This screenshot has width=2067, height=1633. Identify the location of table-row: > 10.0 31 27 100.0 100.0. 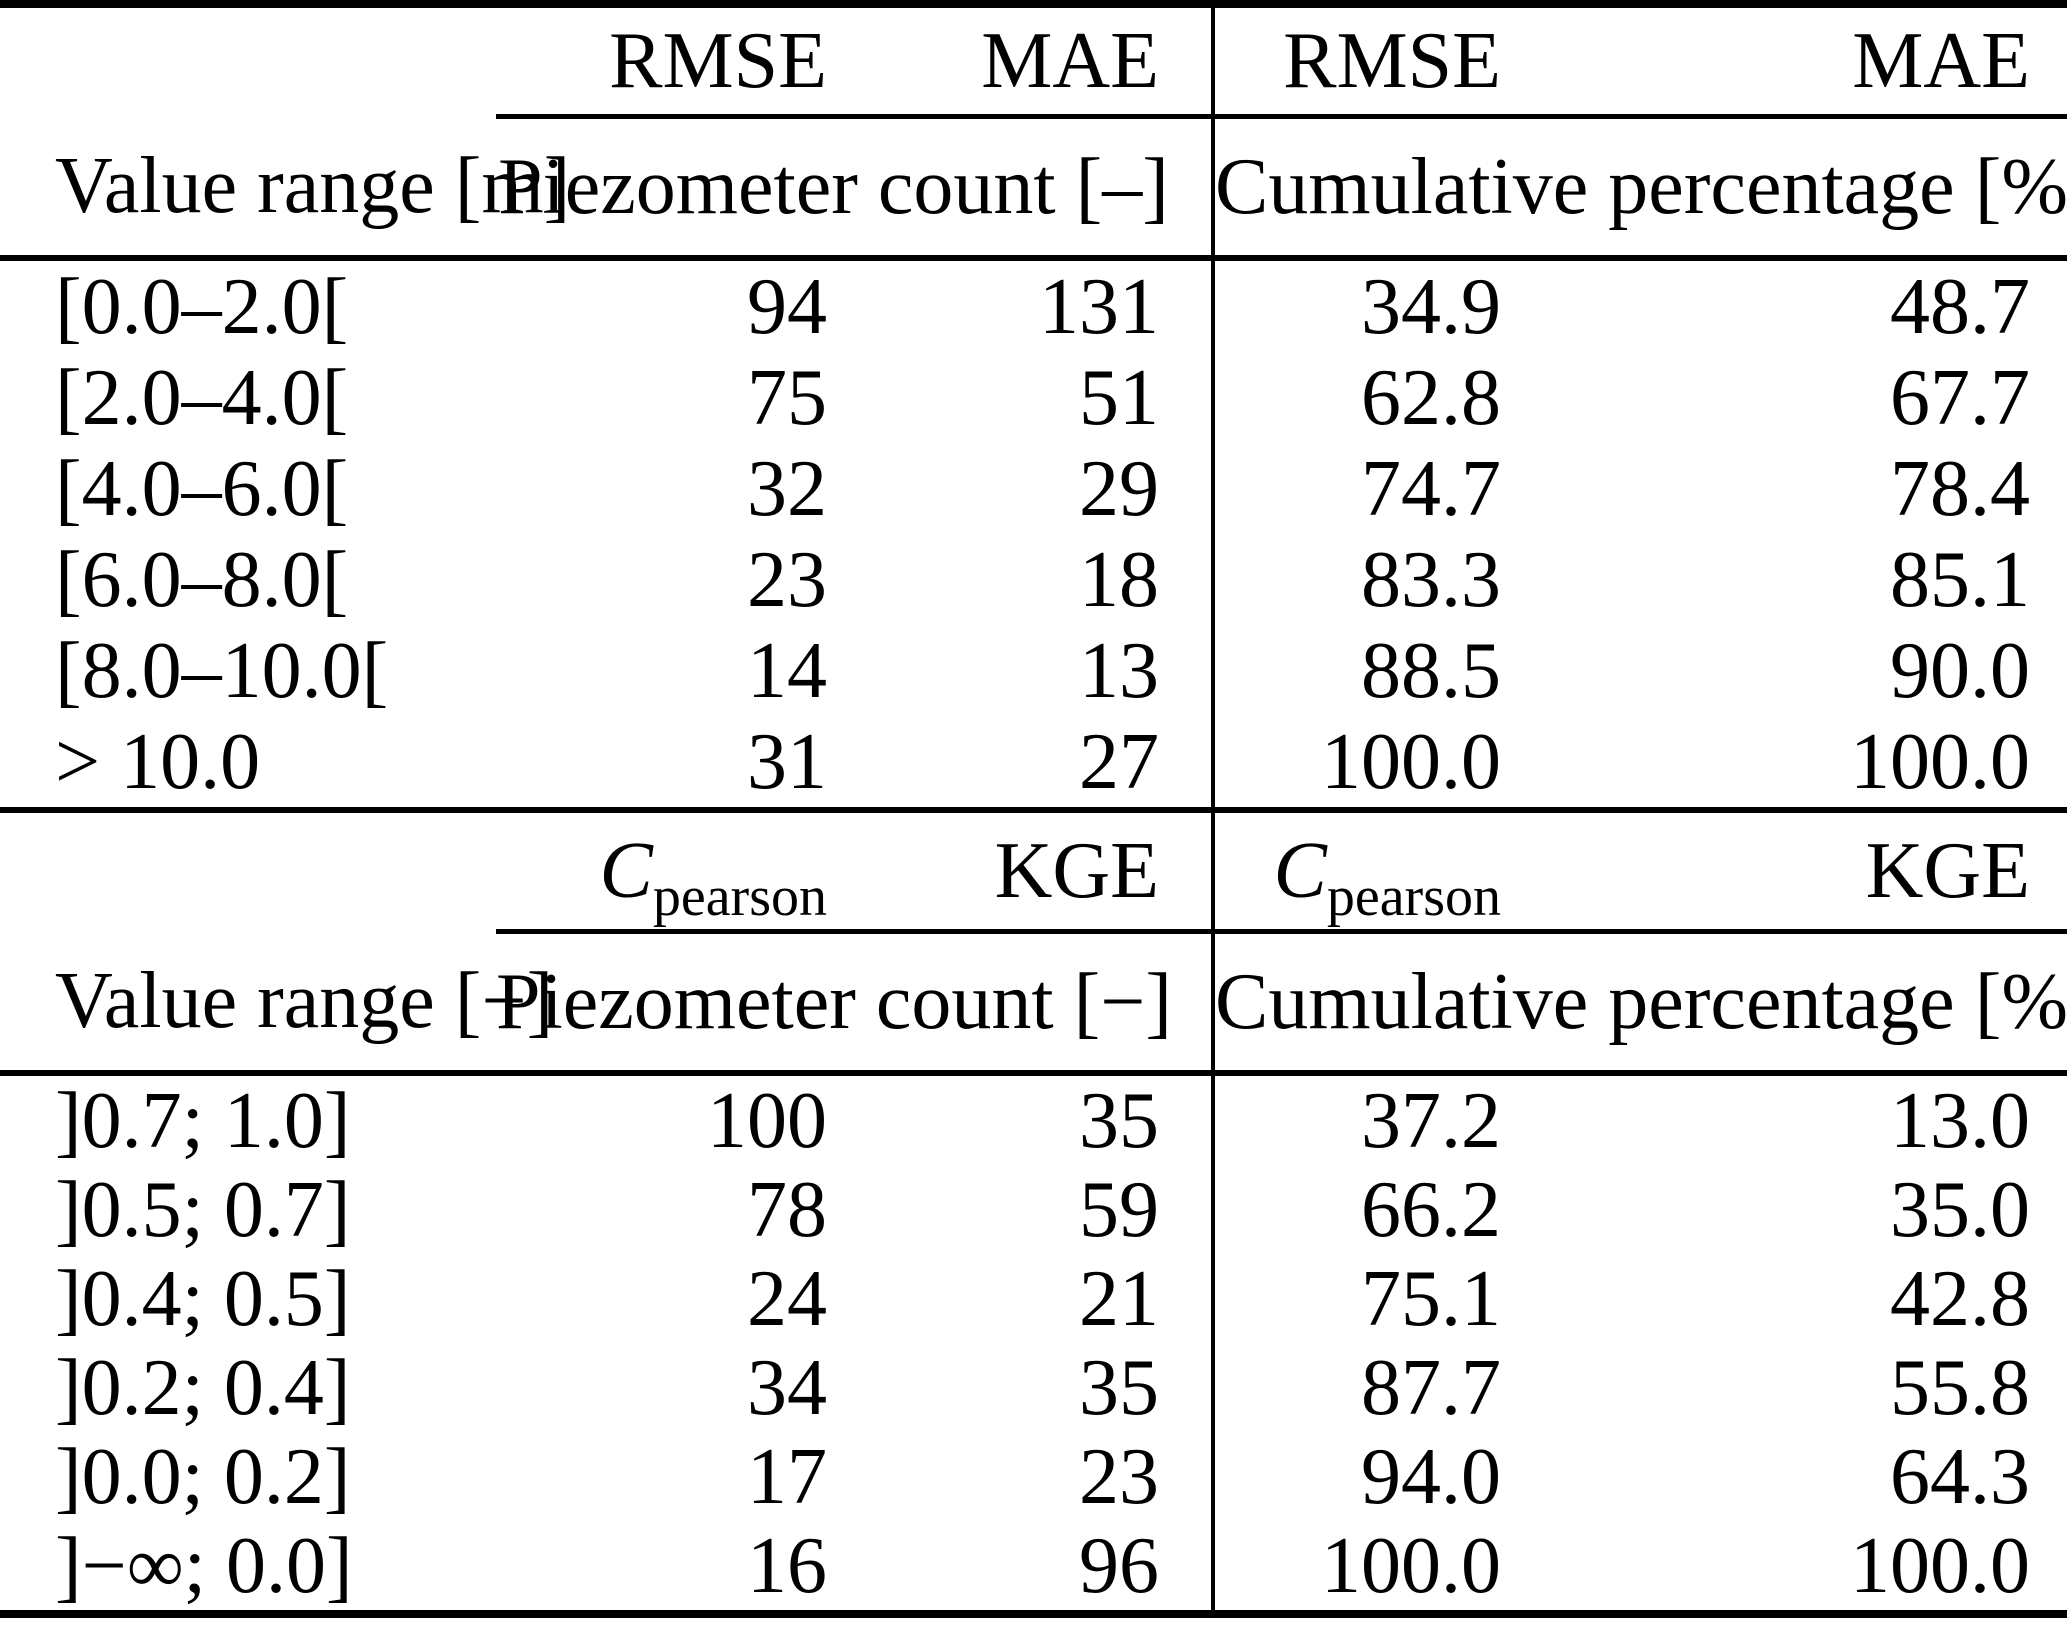
(1033, 761).